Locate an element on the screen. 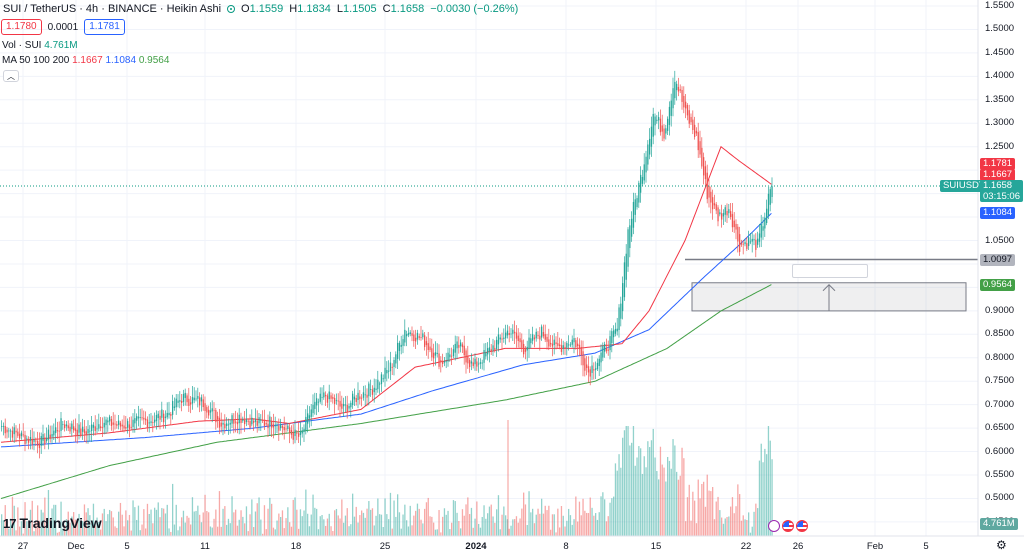 This screenshot has width=1024, height=554. time-label: 22 is located at coordinates (746, 546).